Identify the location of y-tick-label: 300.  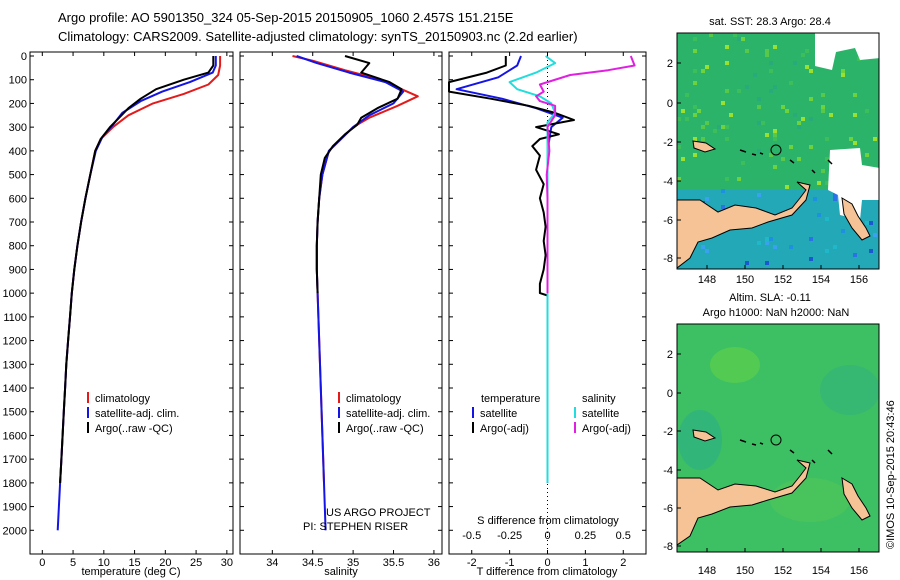
(18, 128).